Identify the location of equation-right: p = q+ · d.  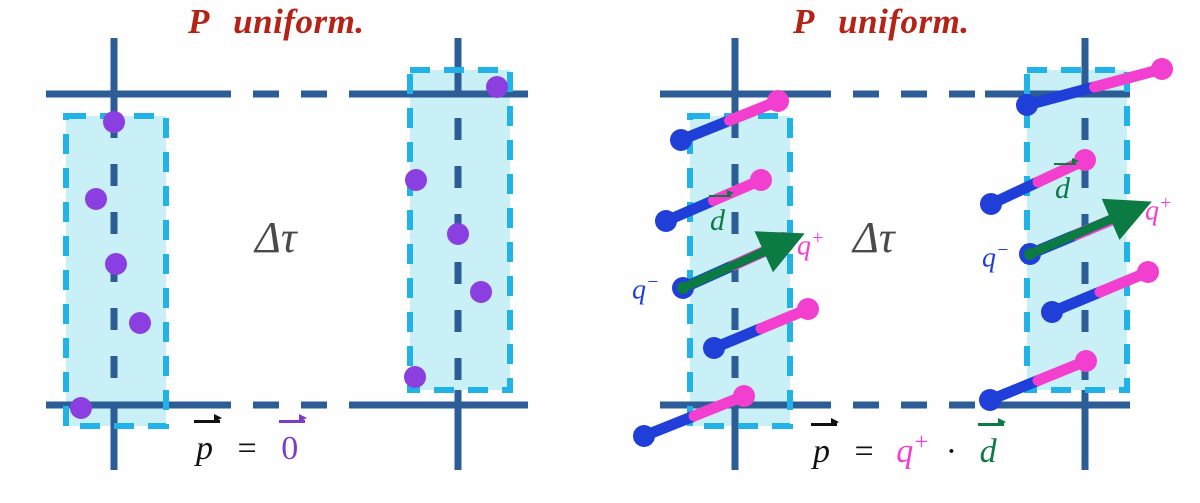
(908, 444).